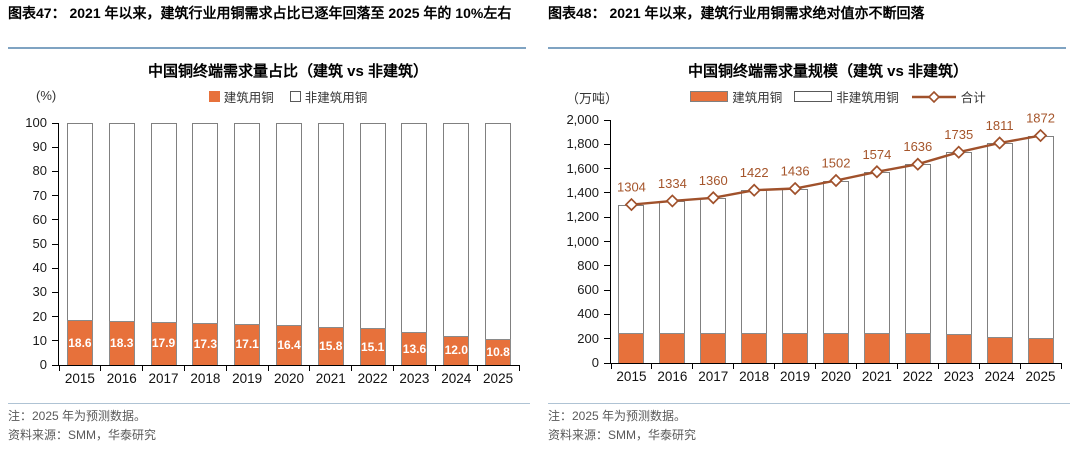 The height and width of the screenshot is (451, 1080). I want to click on x-axis-category-label: 2017, so click(163, 378).